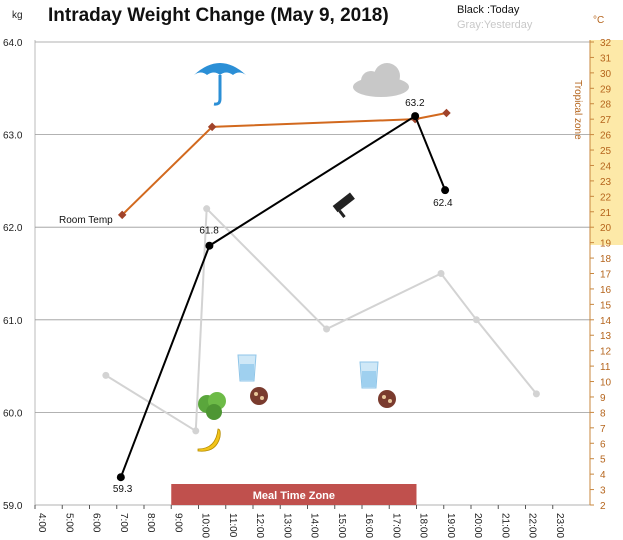 The image size is (623, 540). Describe the element at coordinates (343, 205) in the screenshot. I see `hair-dryer-icon` at that location.